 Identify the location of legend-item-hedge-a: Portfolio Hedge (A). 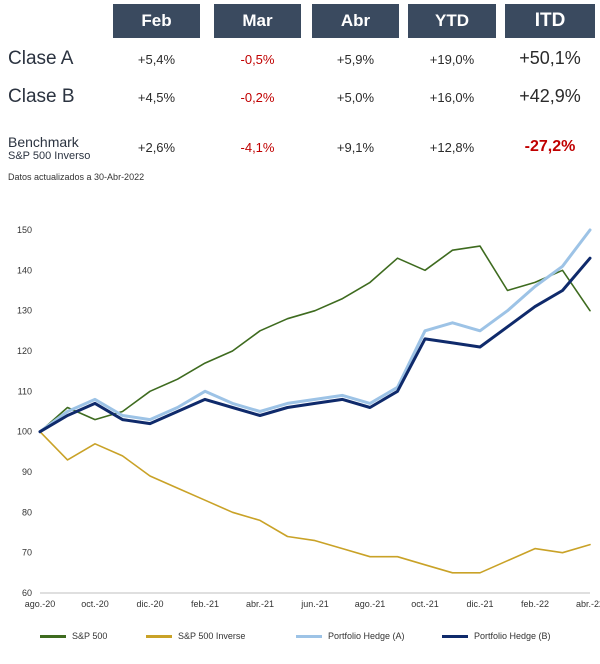
(350, 636).